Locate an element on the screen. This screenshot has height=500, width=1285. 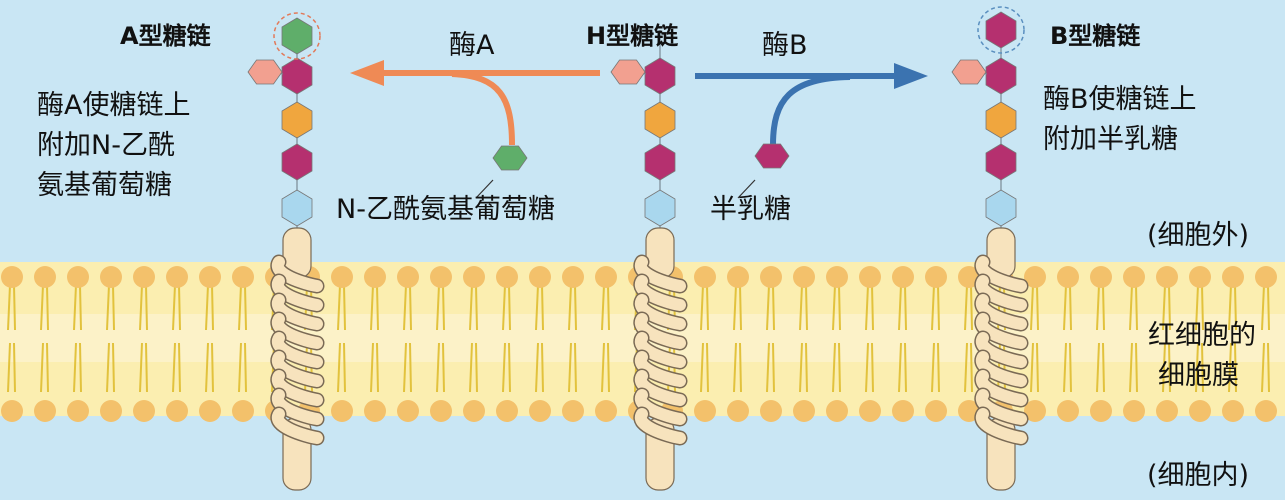
added-sugar-ring is located at coordinates (297, 36).